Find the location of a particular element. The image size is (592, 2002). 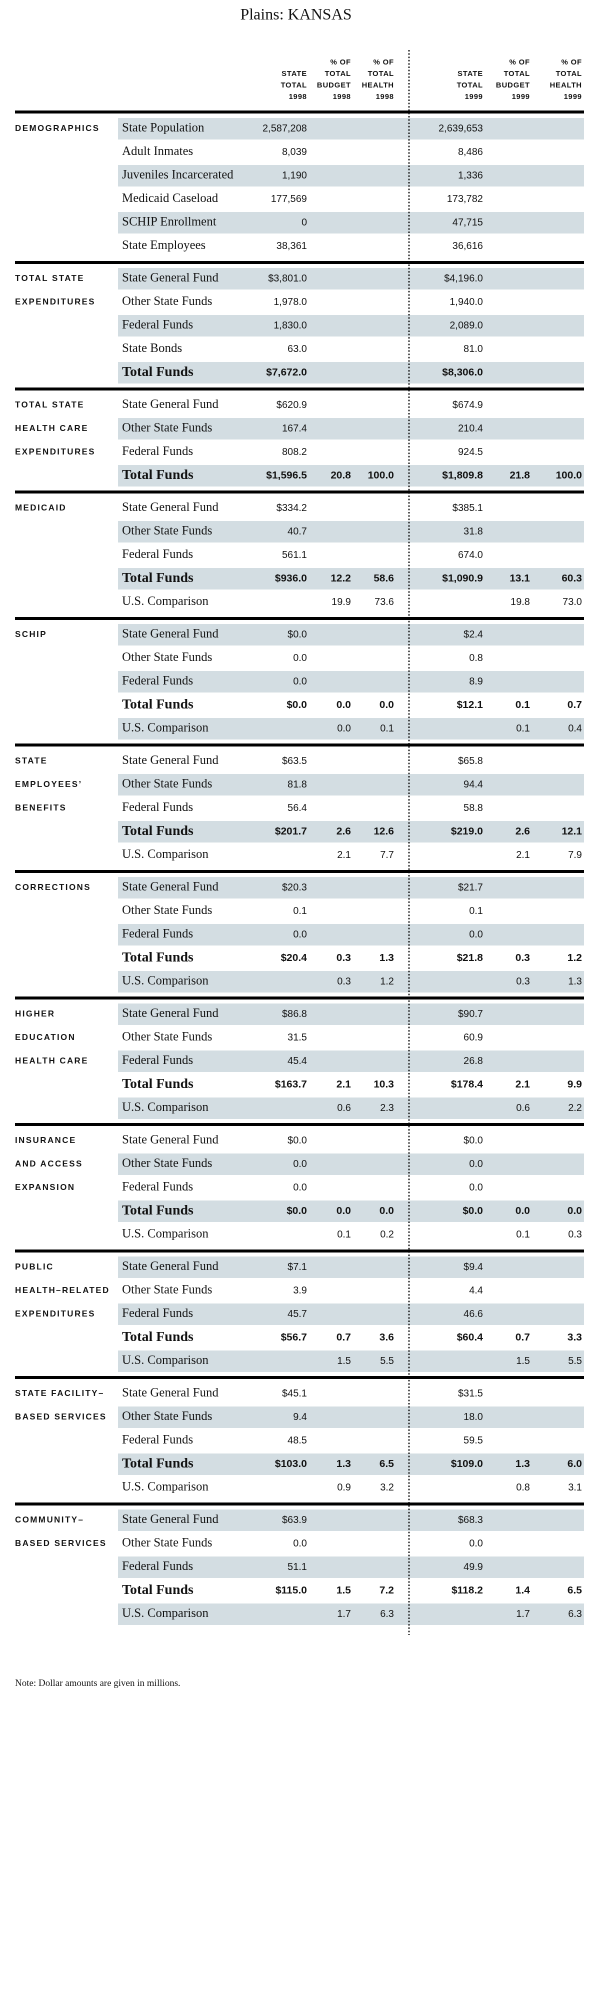

cell-value: 36,616 is located at coordinates (467, 246).